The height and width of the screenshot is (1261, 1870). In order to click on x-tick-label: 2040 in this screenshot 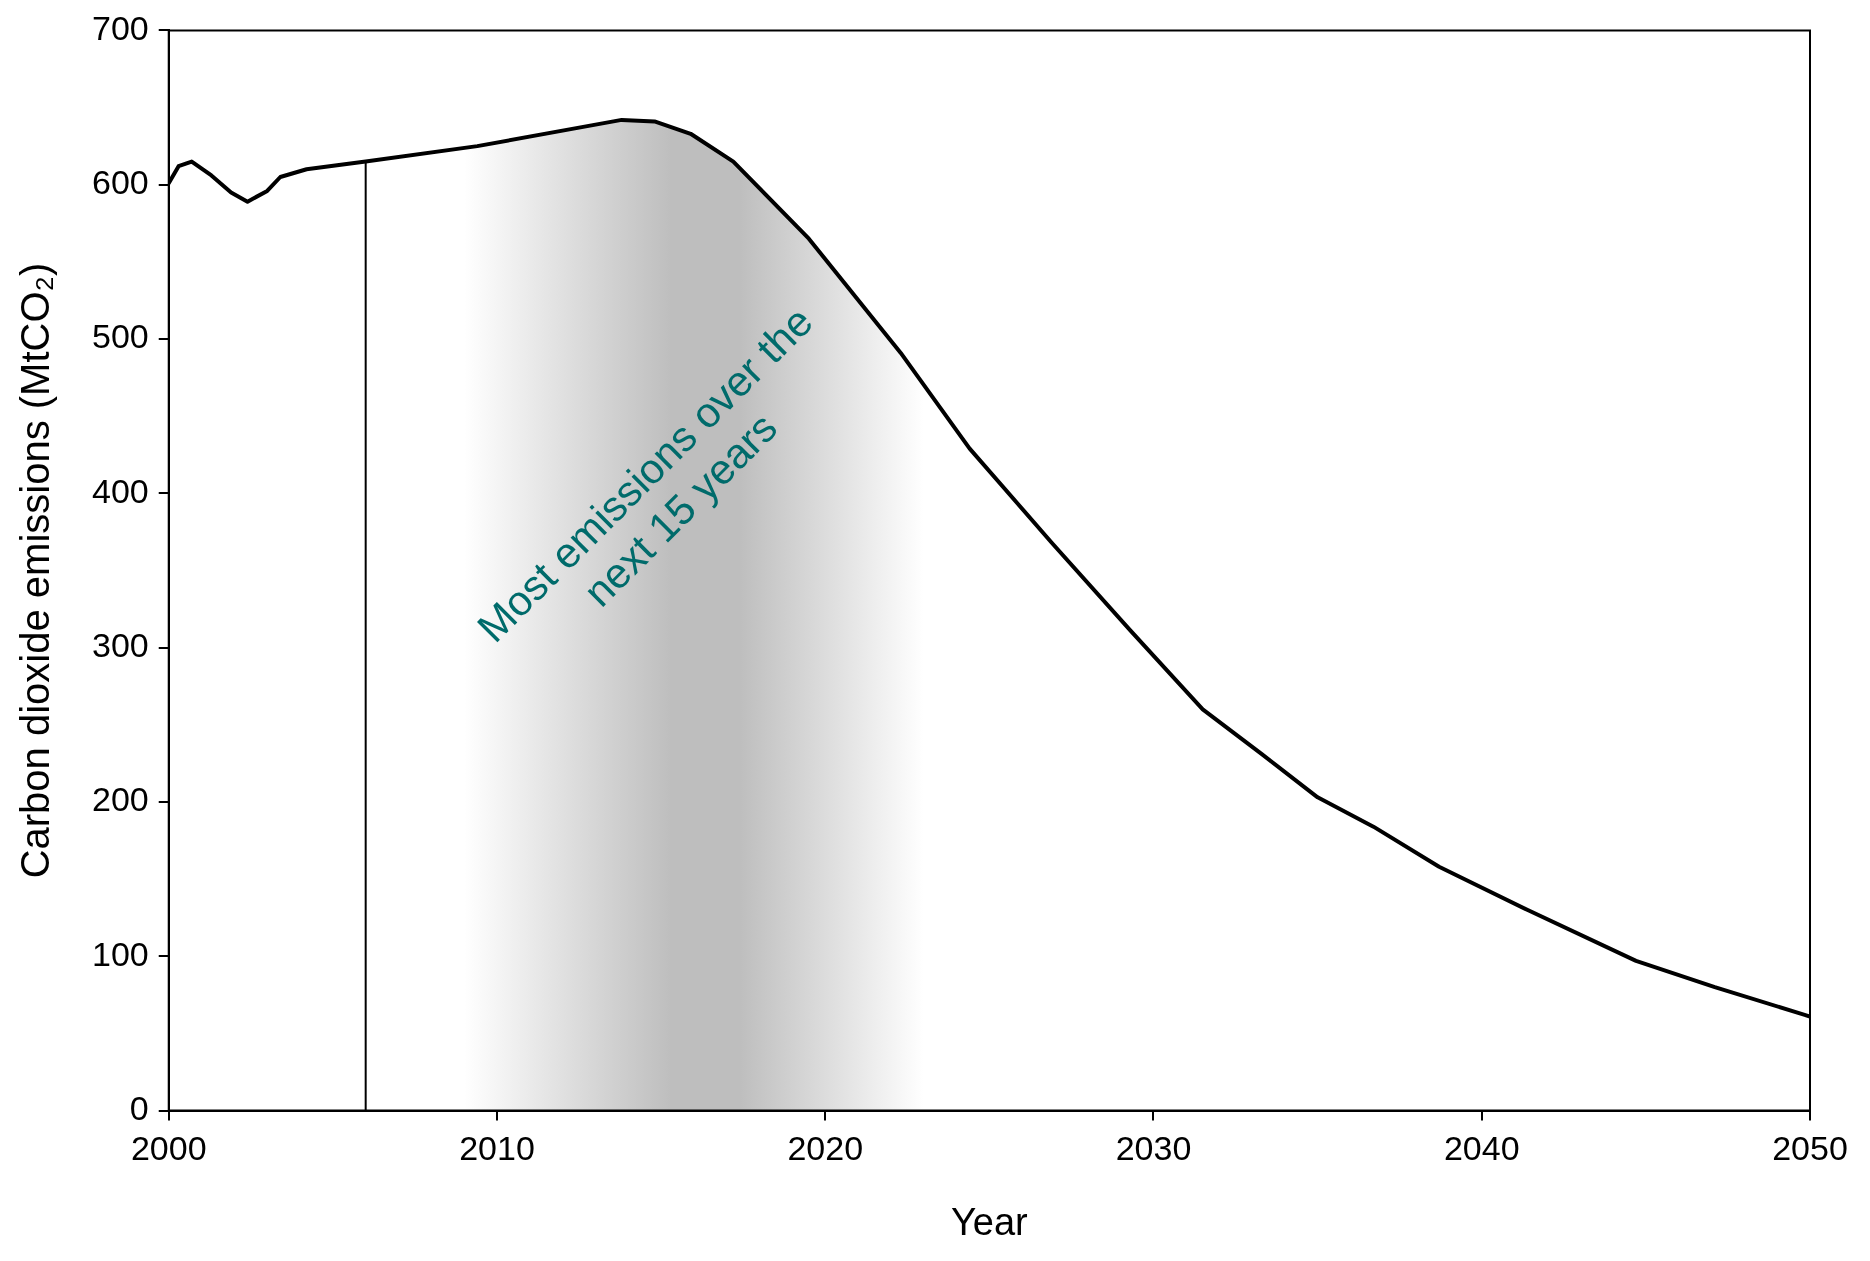, I will do `click(1481, 1148)`.